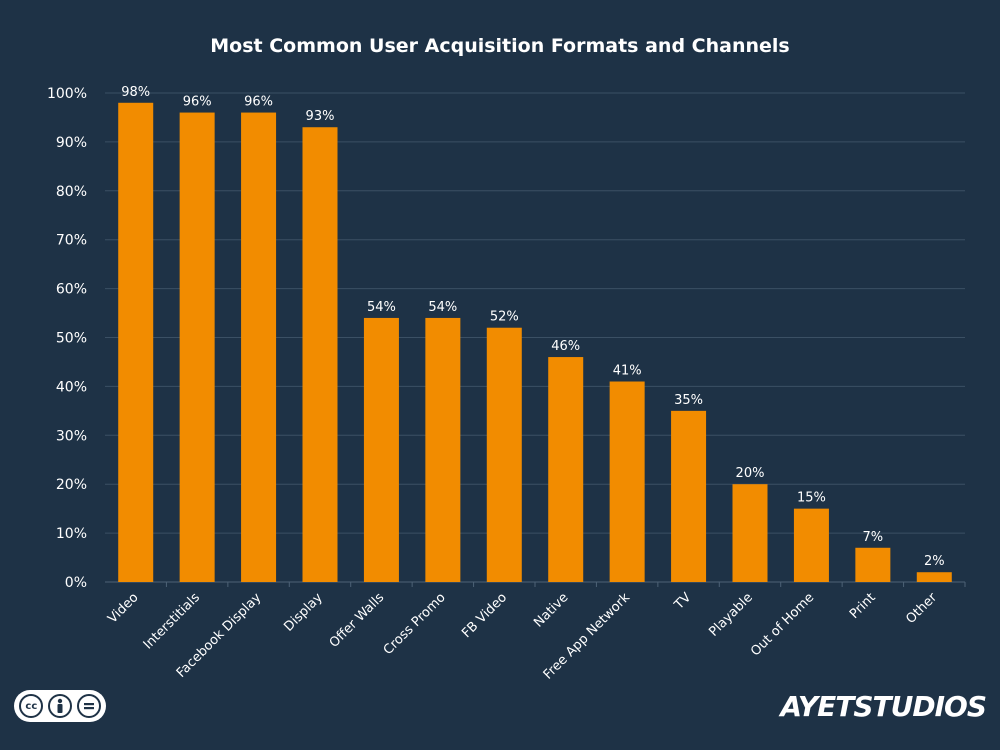  I want to click on y-tick-label: 60%, so click(71, 290).